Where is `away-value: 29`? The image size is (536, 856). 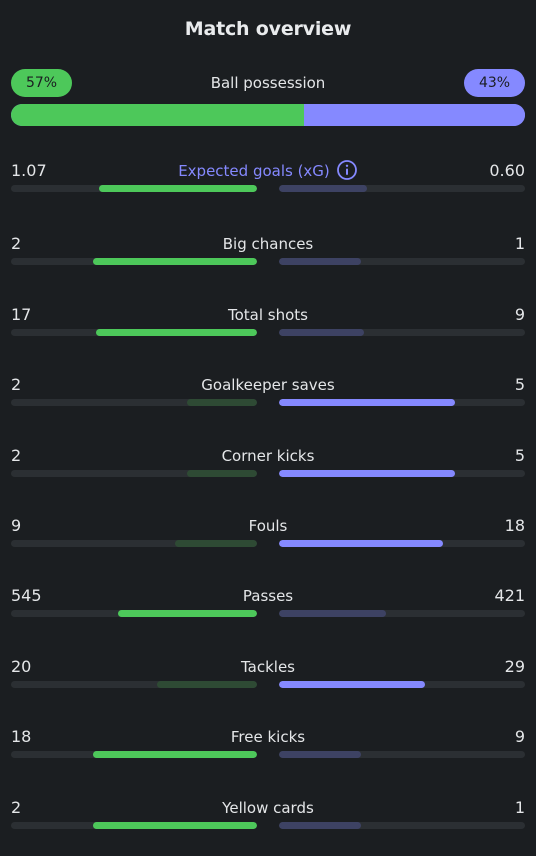 away-value: 29 is located at coordinates (514, 666).